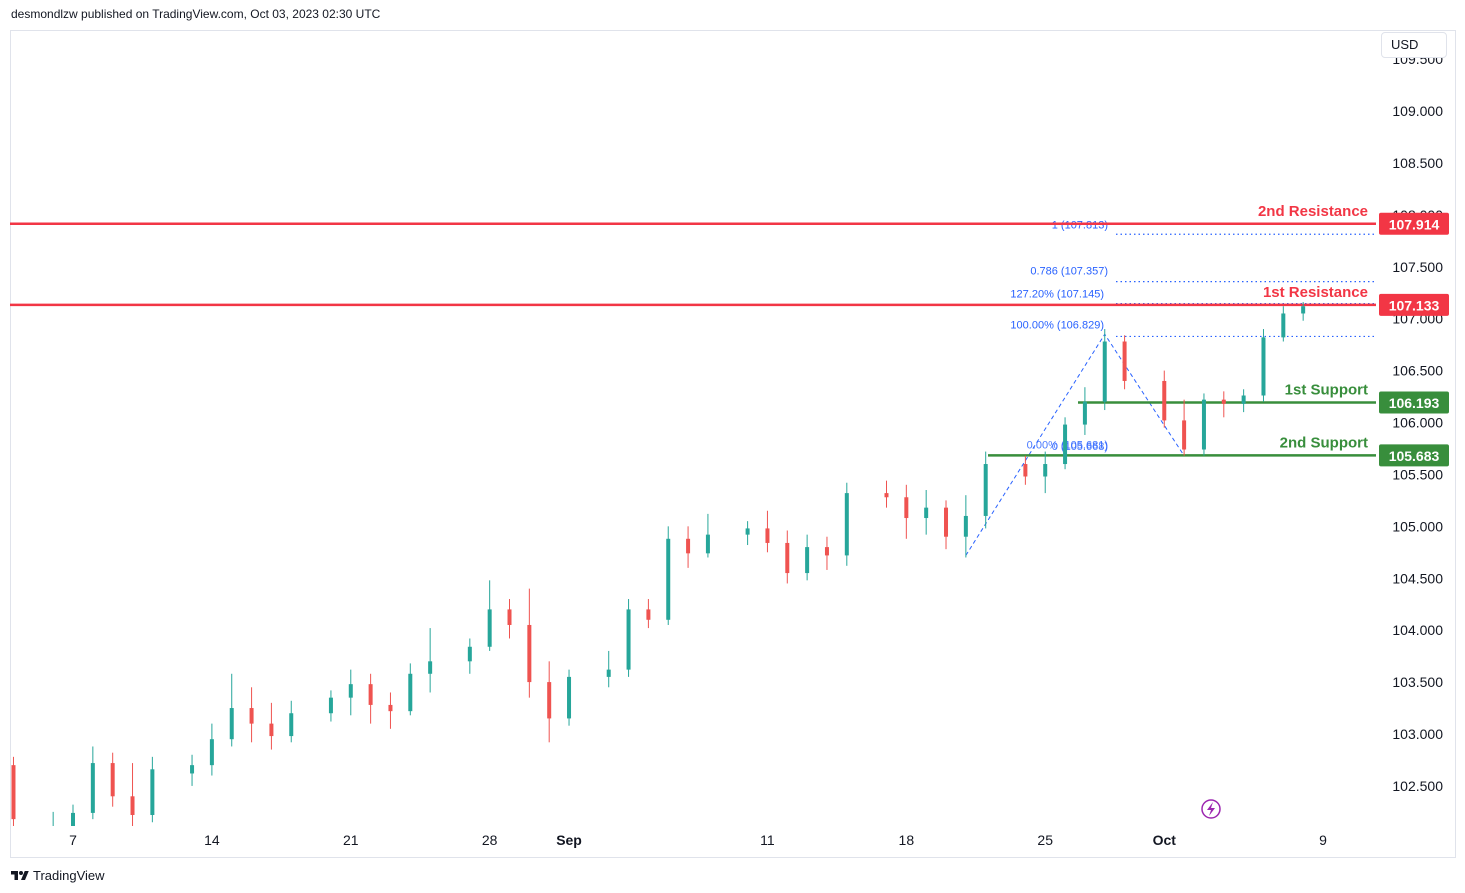  What do you see at coordinates (1417, 578) in the screenshot?
I see `y-tick-label: 104.500` at bounding box center [1417, 578].